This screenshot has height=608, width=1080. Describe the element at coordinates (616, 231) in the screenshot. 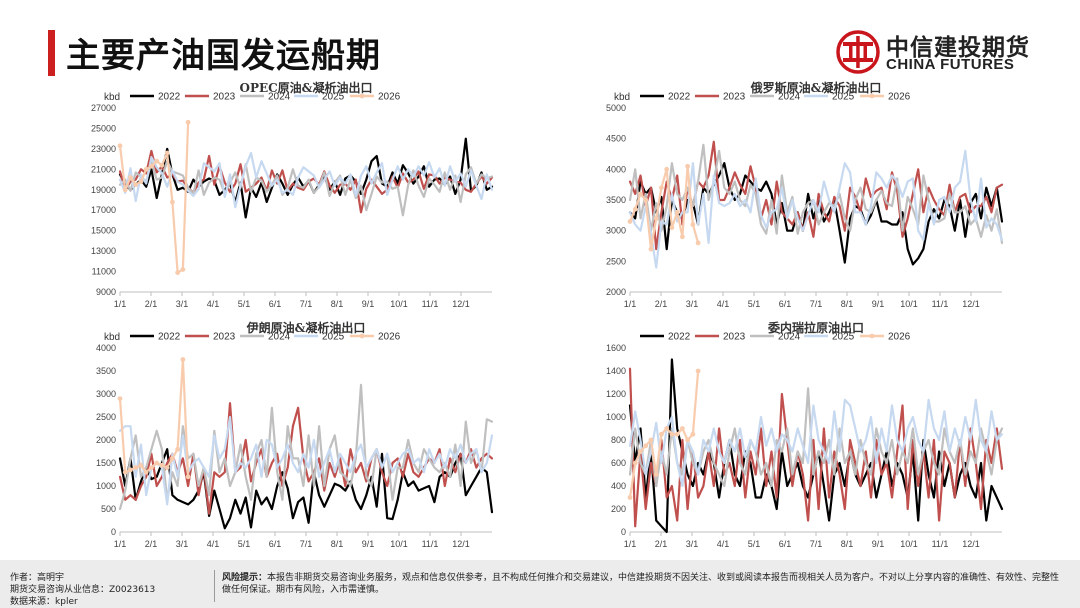

I see `y-tick-label: 3000` at that location.